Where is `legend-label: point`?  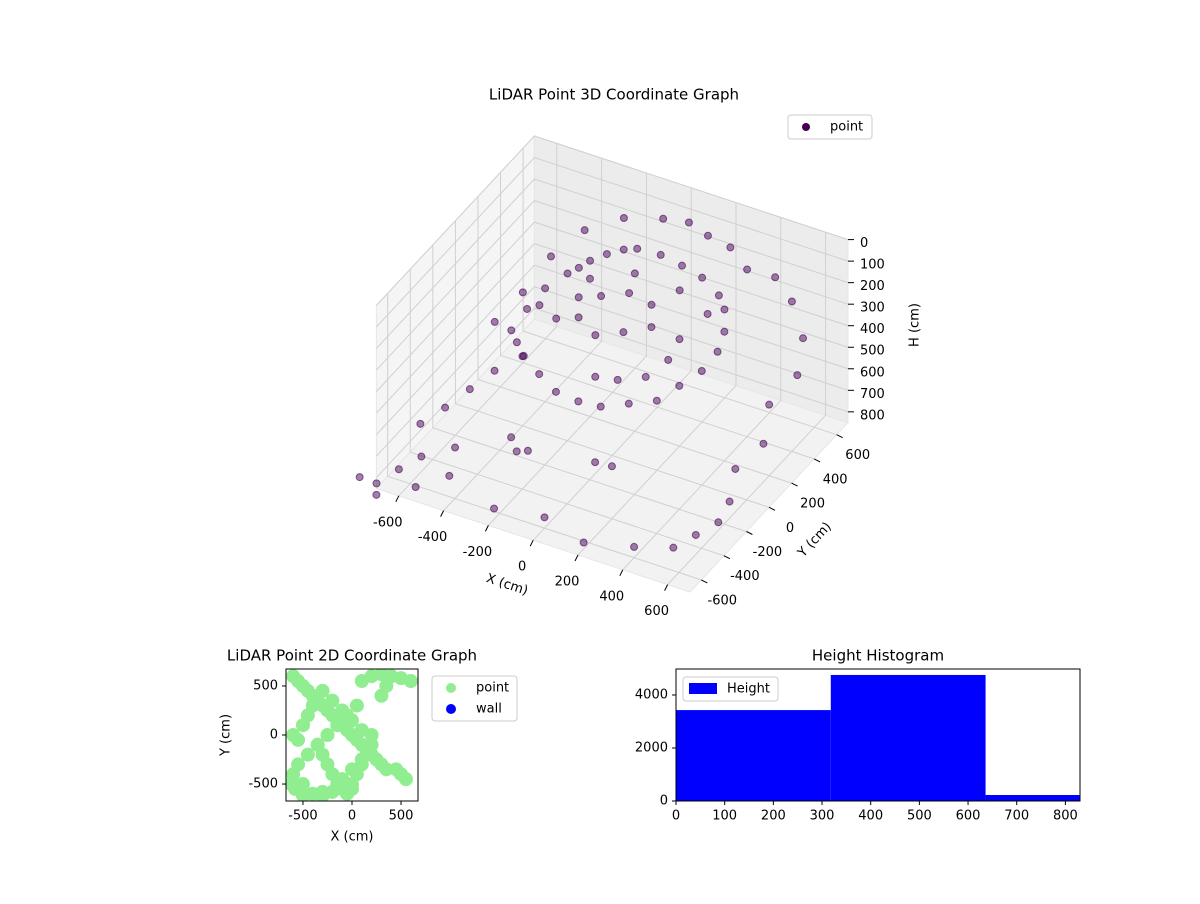
legend-label: point is located at coordinates (846, 127).